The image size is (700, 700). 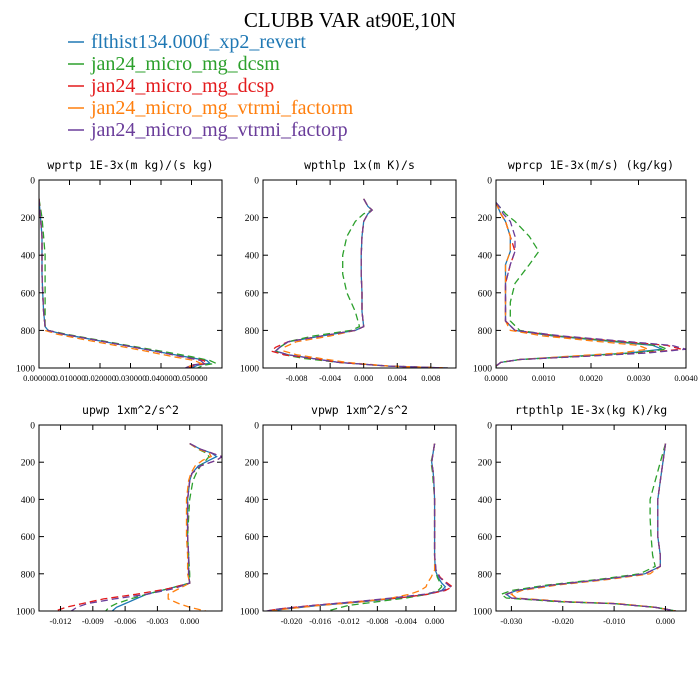 I want to click on panel-title: wpthlp 1x(m K)/s, so click(x=359, y=165).